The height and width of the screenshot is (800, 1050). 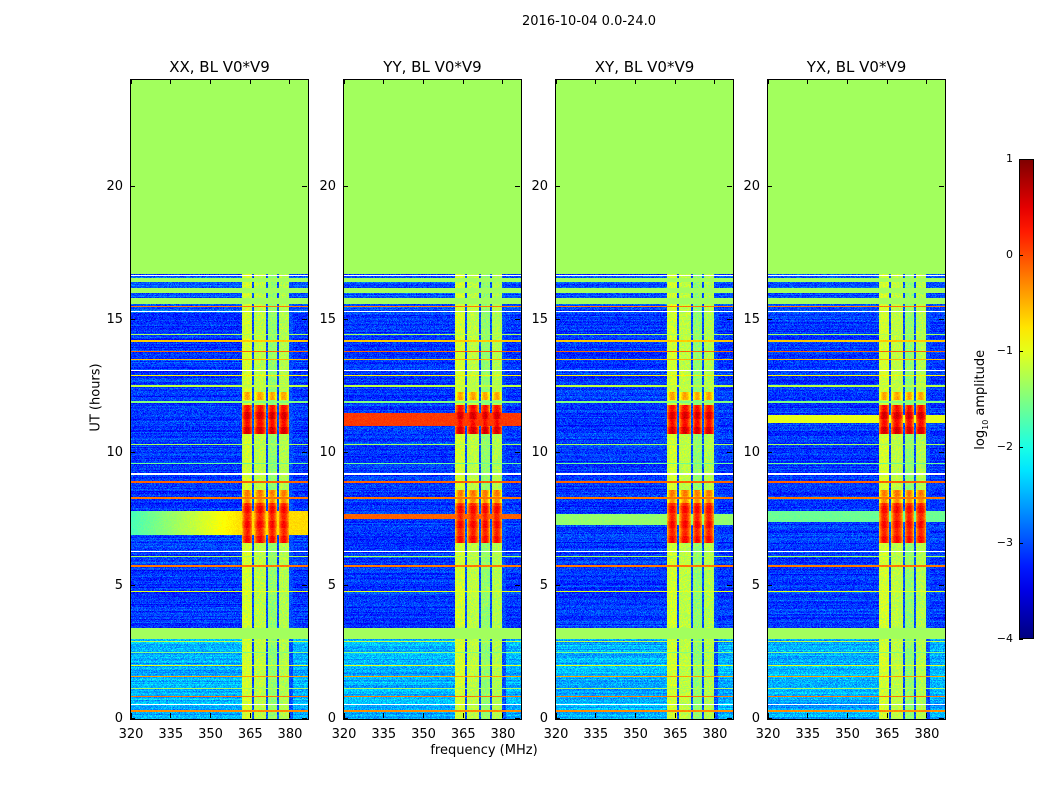 I want to click on colorbar-tick-label: −1, so click(x=1004, y=350).